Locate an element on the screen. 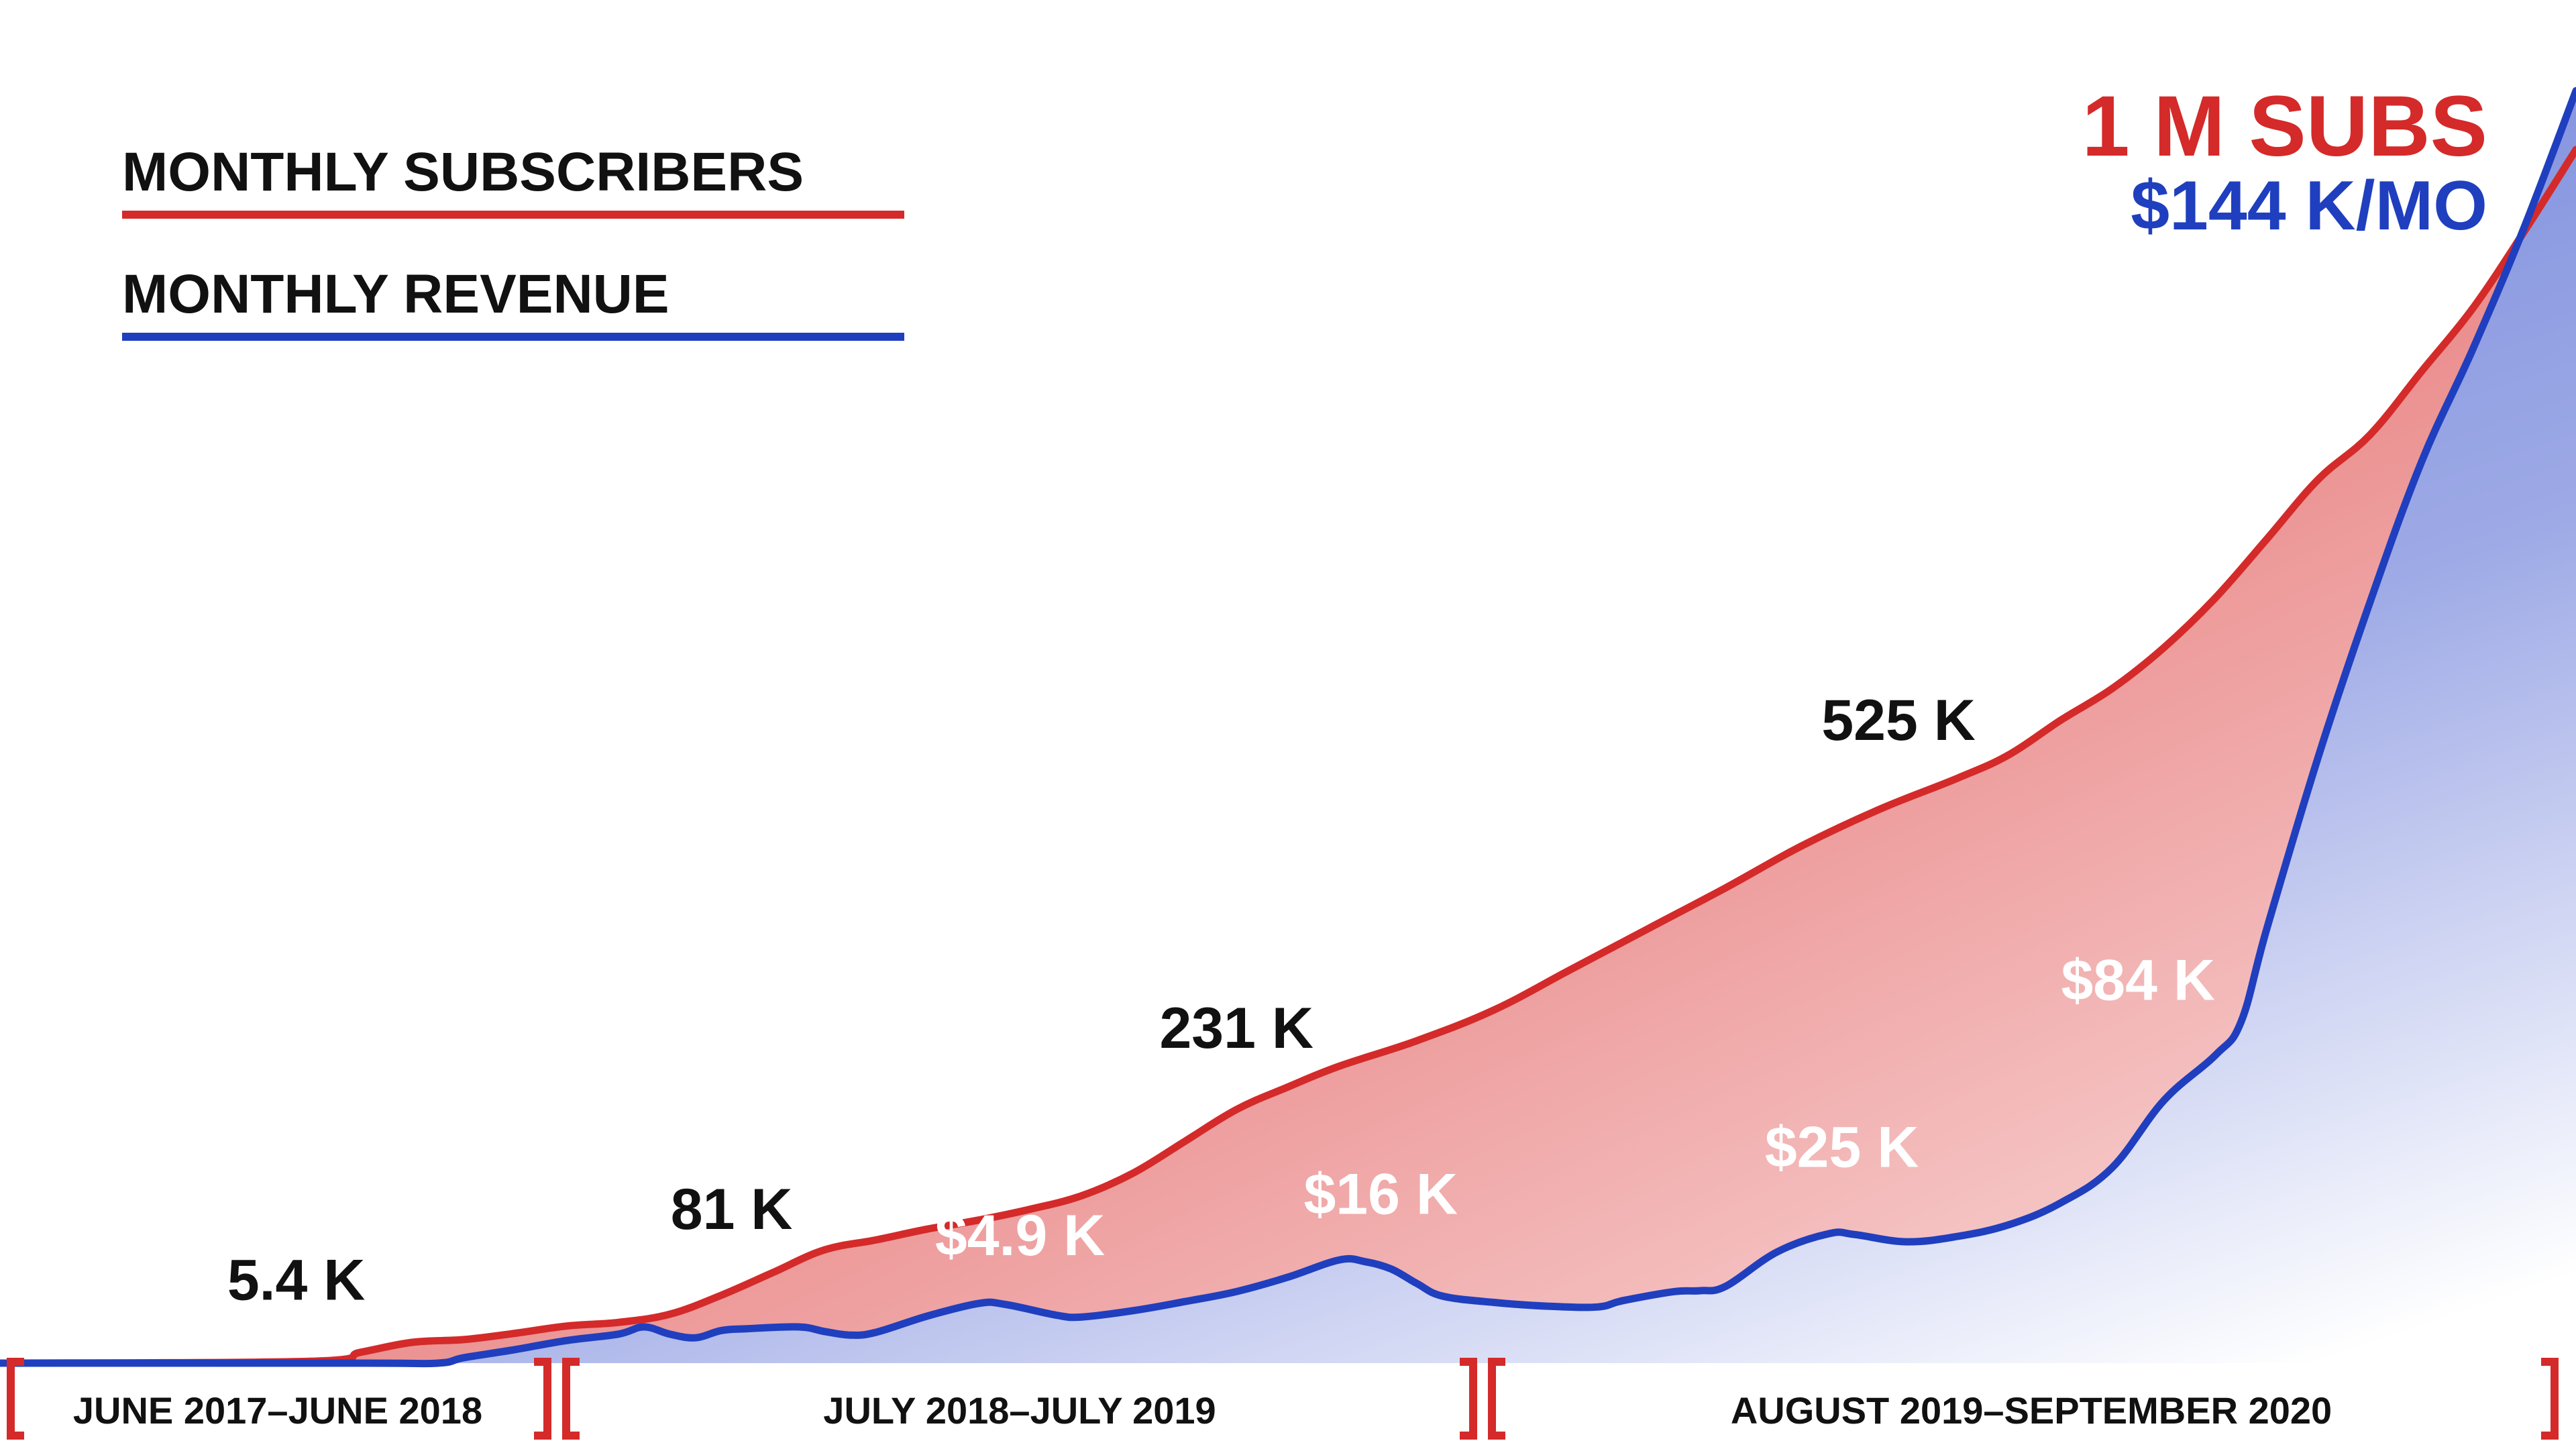  period-label-2: JULY 2018–JULY 2019 is located at coordinates (1019, 1410).